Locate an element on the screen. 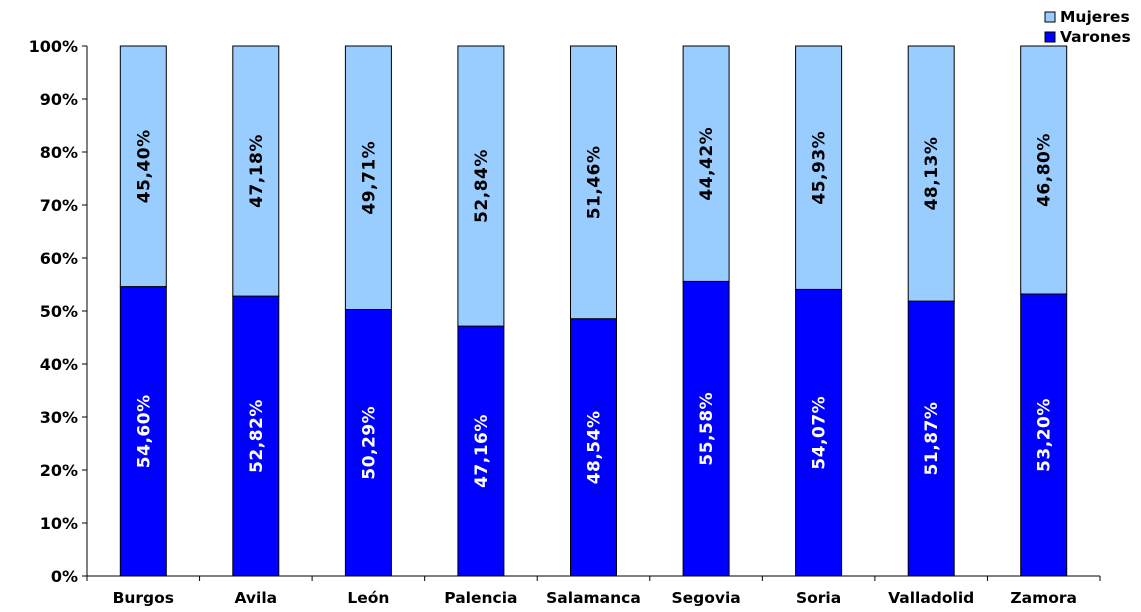  x-tick-label: Avila is located at coordinates (255, 598).